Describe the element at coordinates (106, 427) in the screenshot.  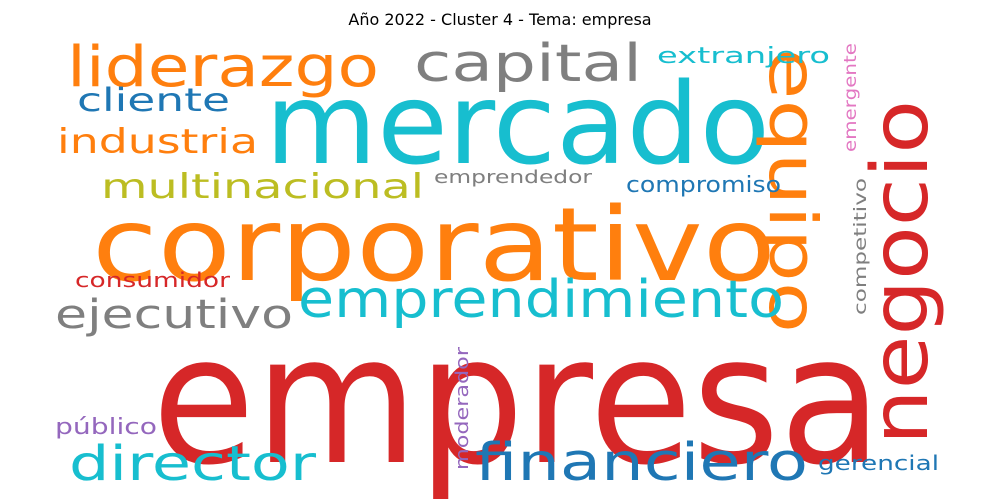
I see `word-publico: público` at that location.